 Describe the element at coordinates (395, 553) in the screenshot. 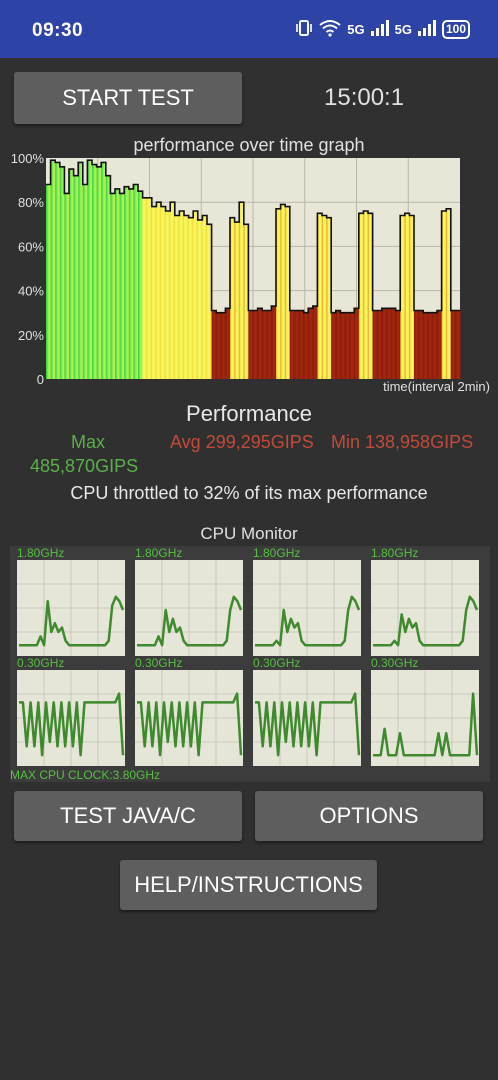

I see `cpu-core-frequency: 1.80GHz` at that location.